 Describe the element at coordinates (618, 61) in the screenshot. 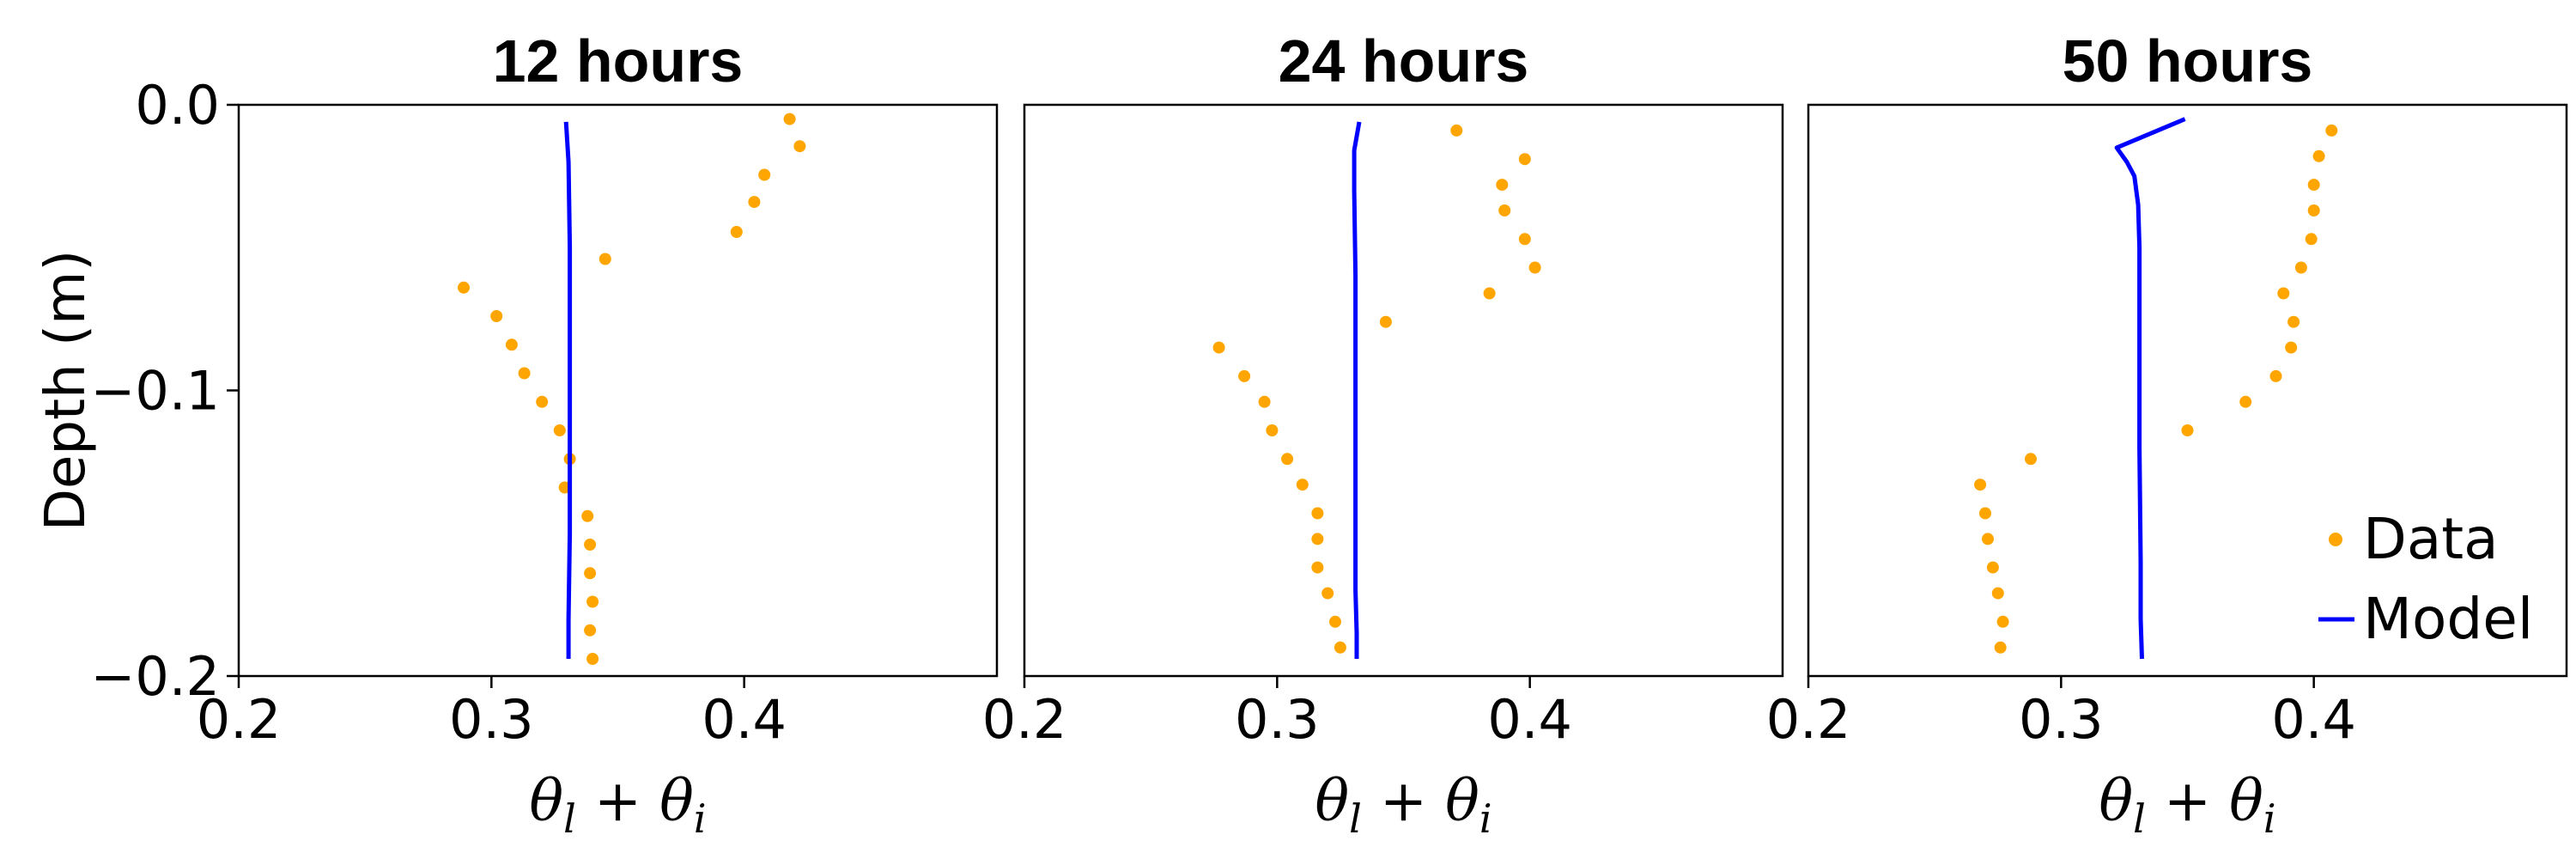

I see `subplot-title: 12 hours` at that location.